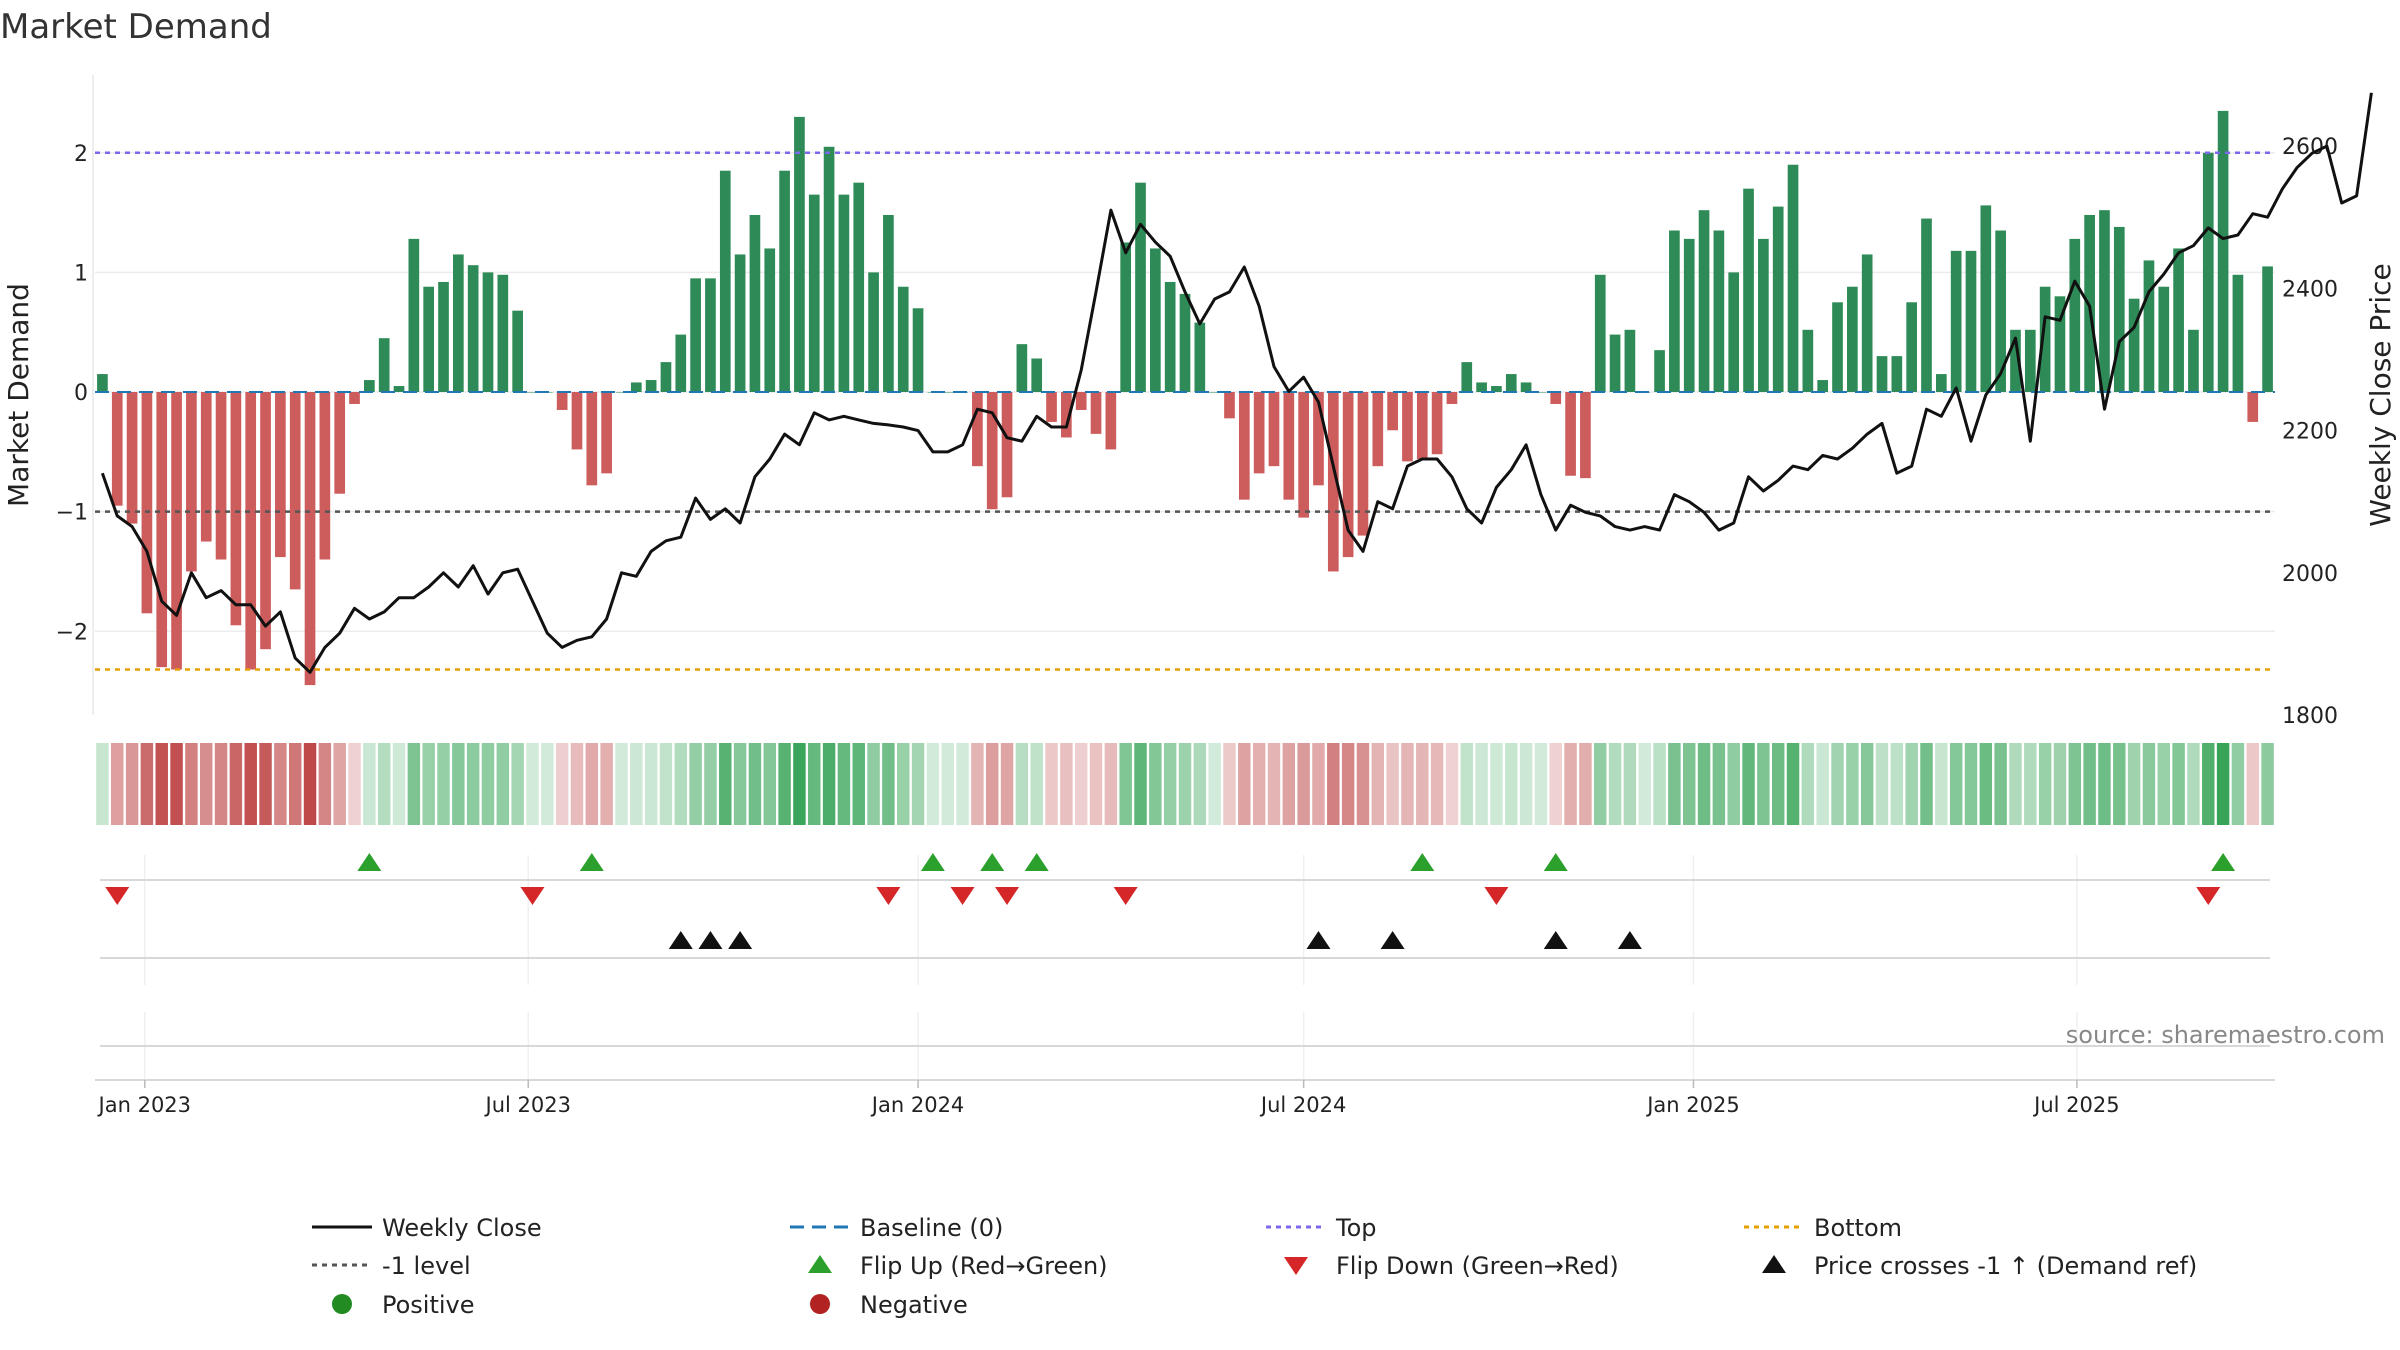  Describe the element at coordinates (889, 1305) in the screenshot. I see `legend-item-negative: Negative` at that location.